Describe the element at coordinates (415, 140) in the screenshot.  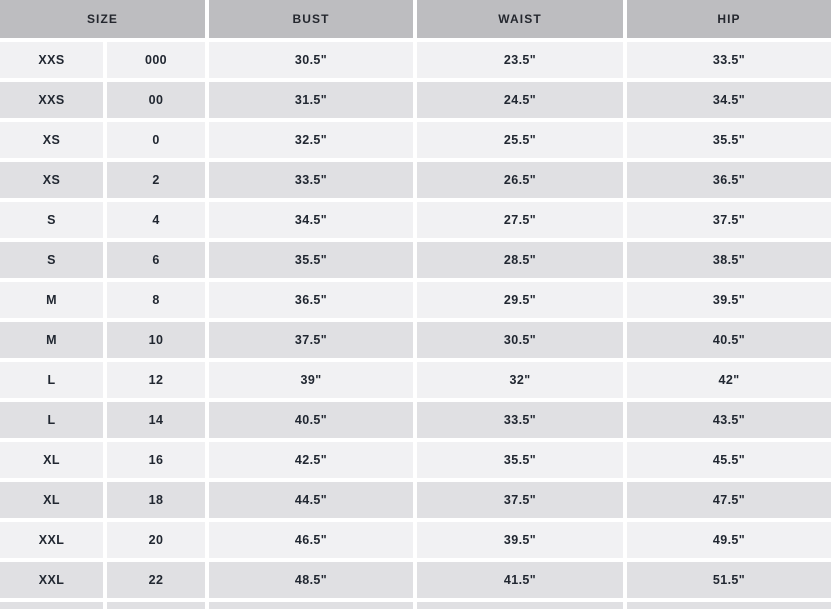
I see `table-row: XS 0 32.5" 25.5" 35.5"` at that location.